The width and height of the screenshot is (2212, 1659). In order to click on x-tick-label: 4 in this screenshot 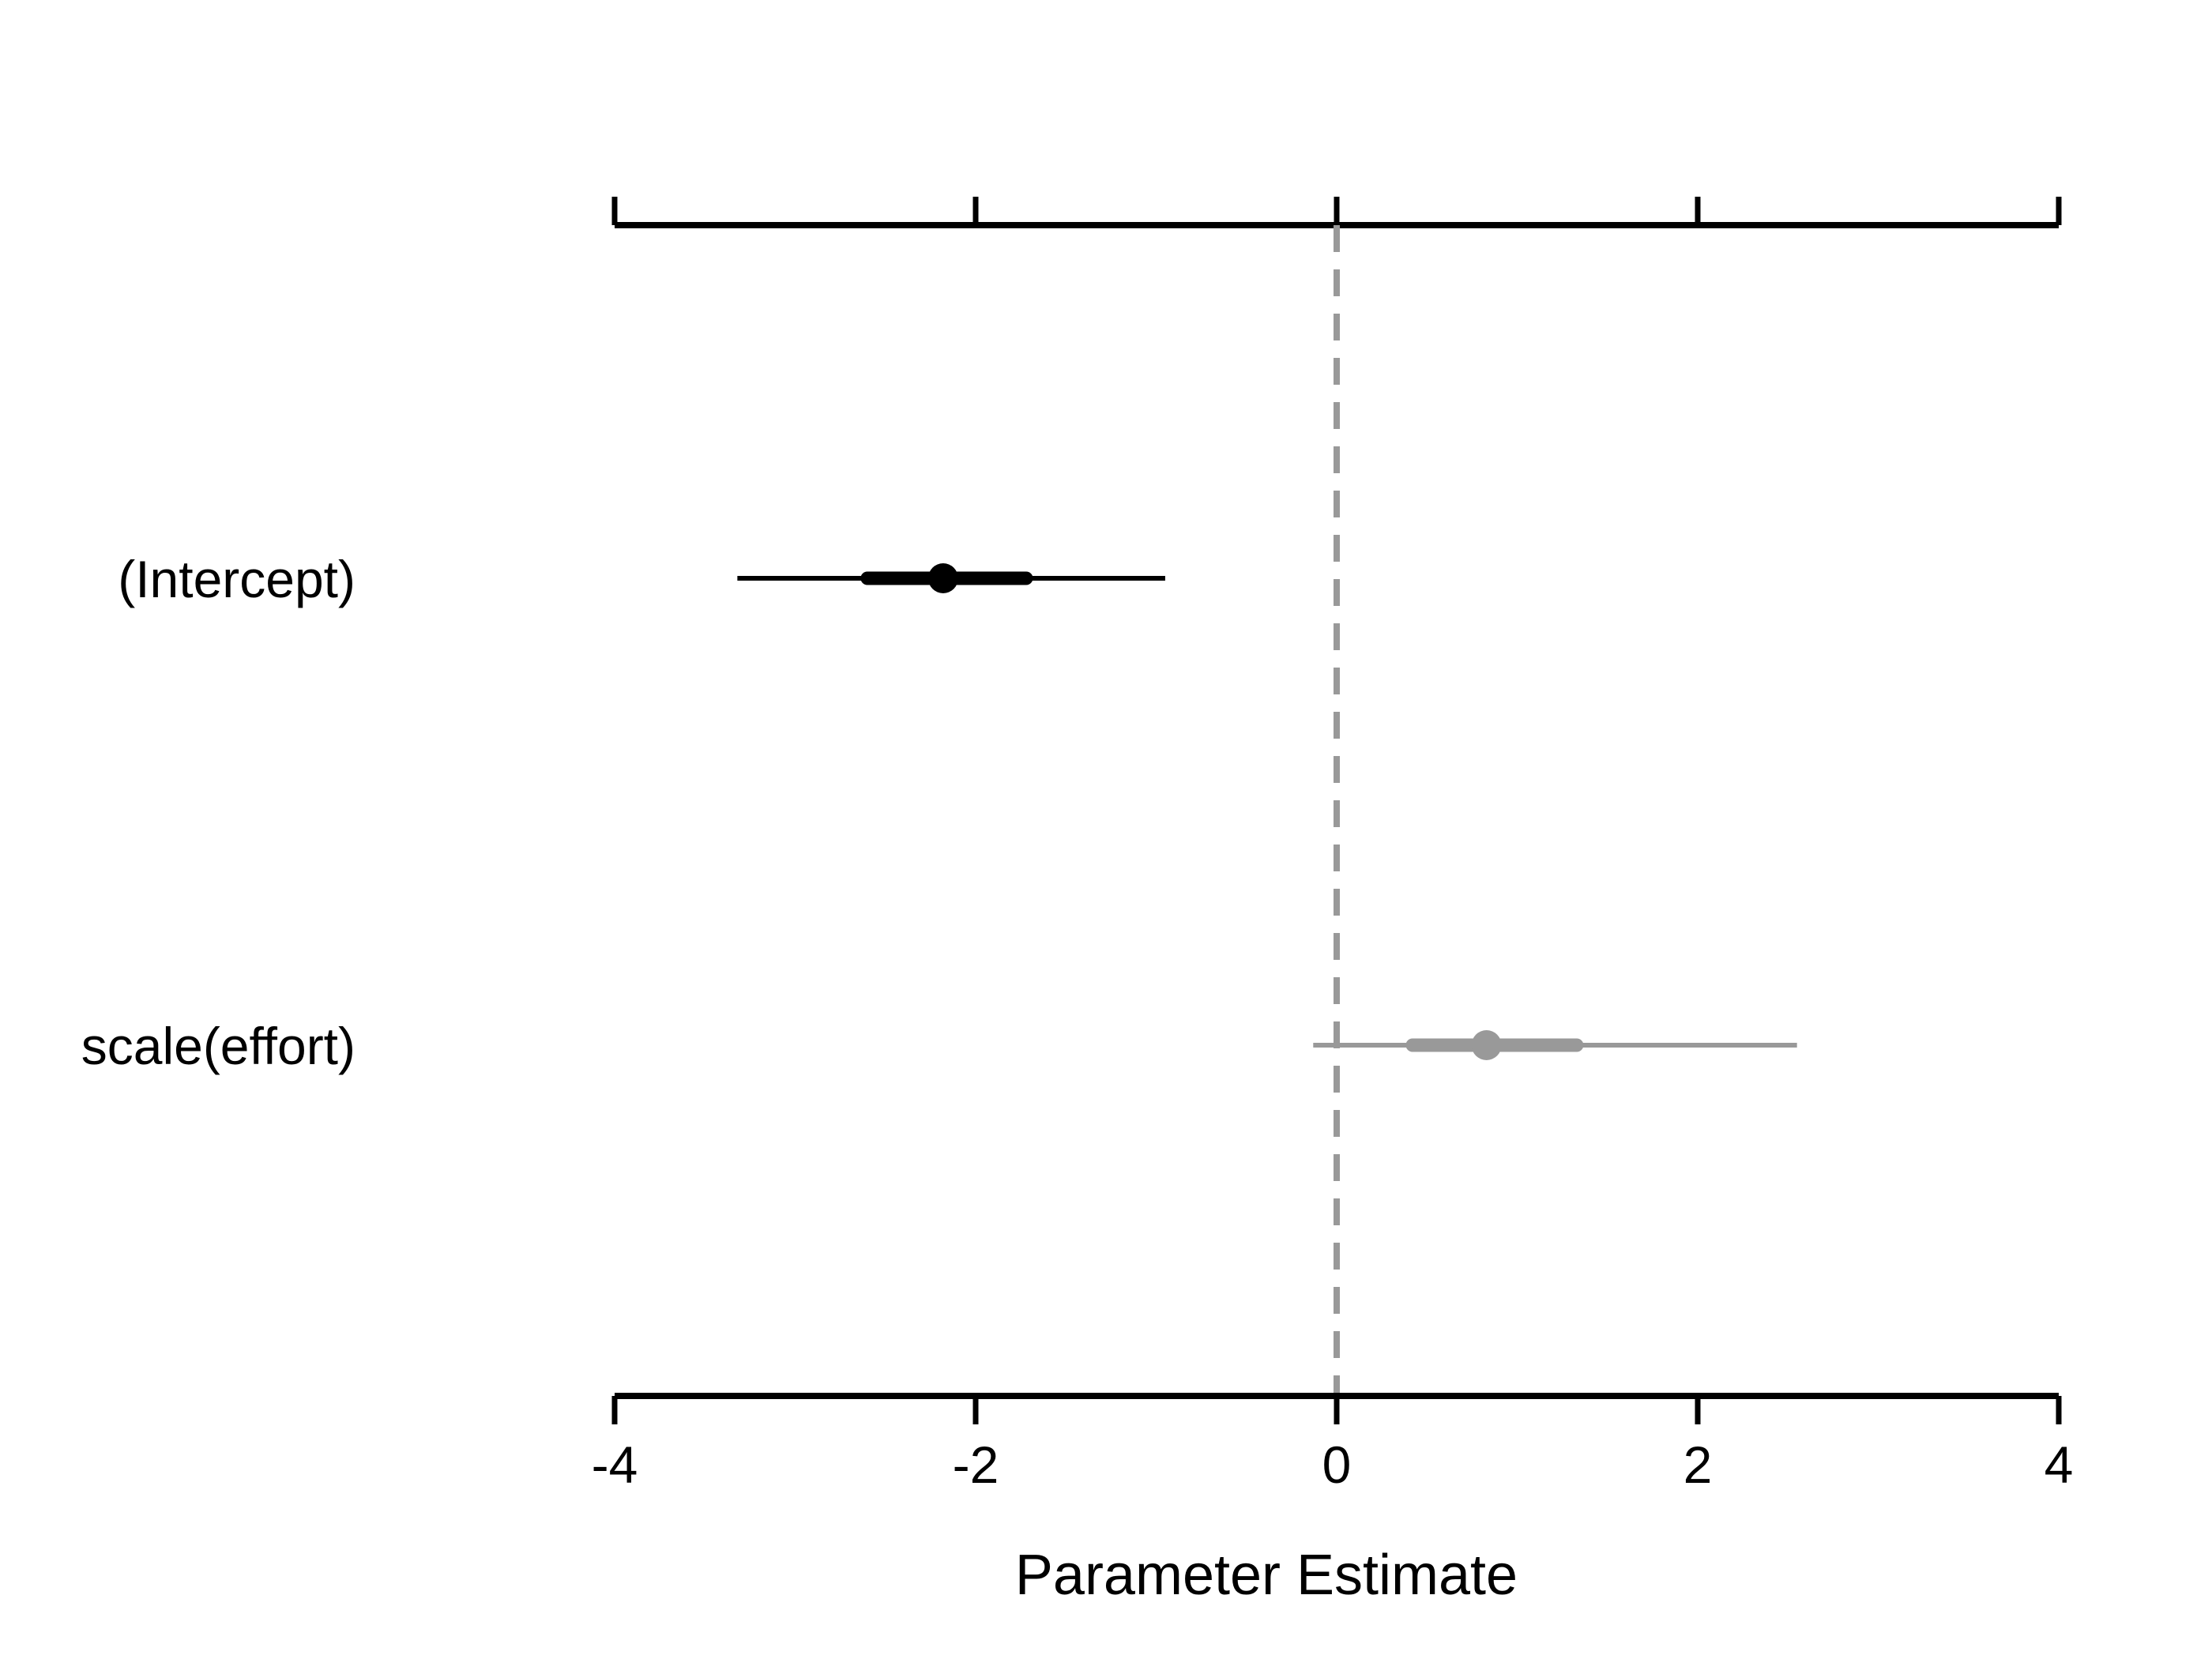, I will do `click(2059, 1465)`.